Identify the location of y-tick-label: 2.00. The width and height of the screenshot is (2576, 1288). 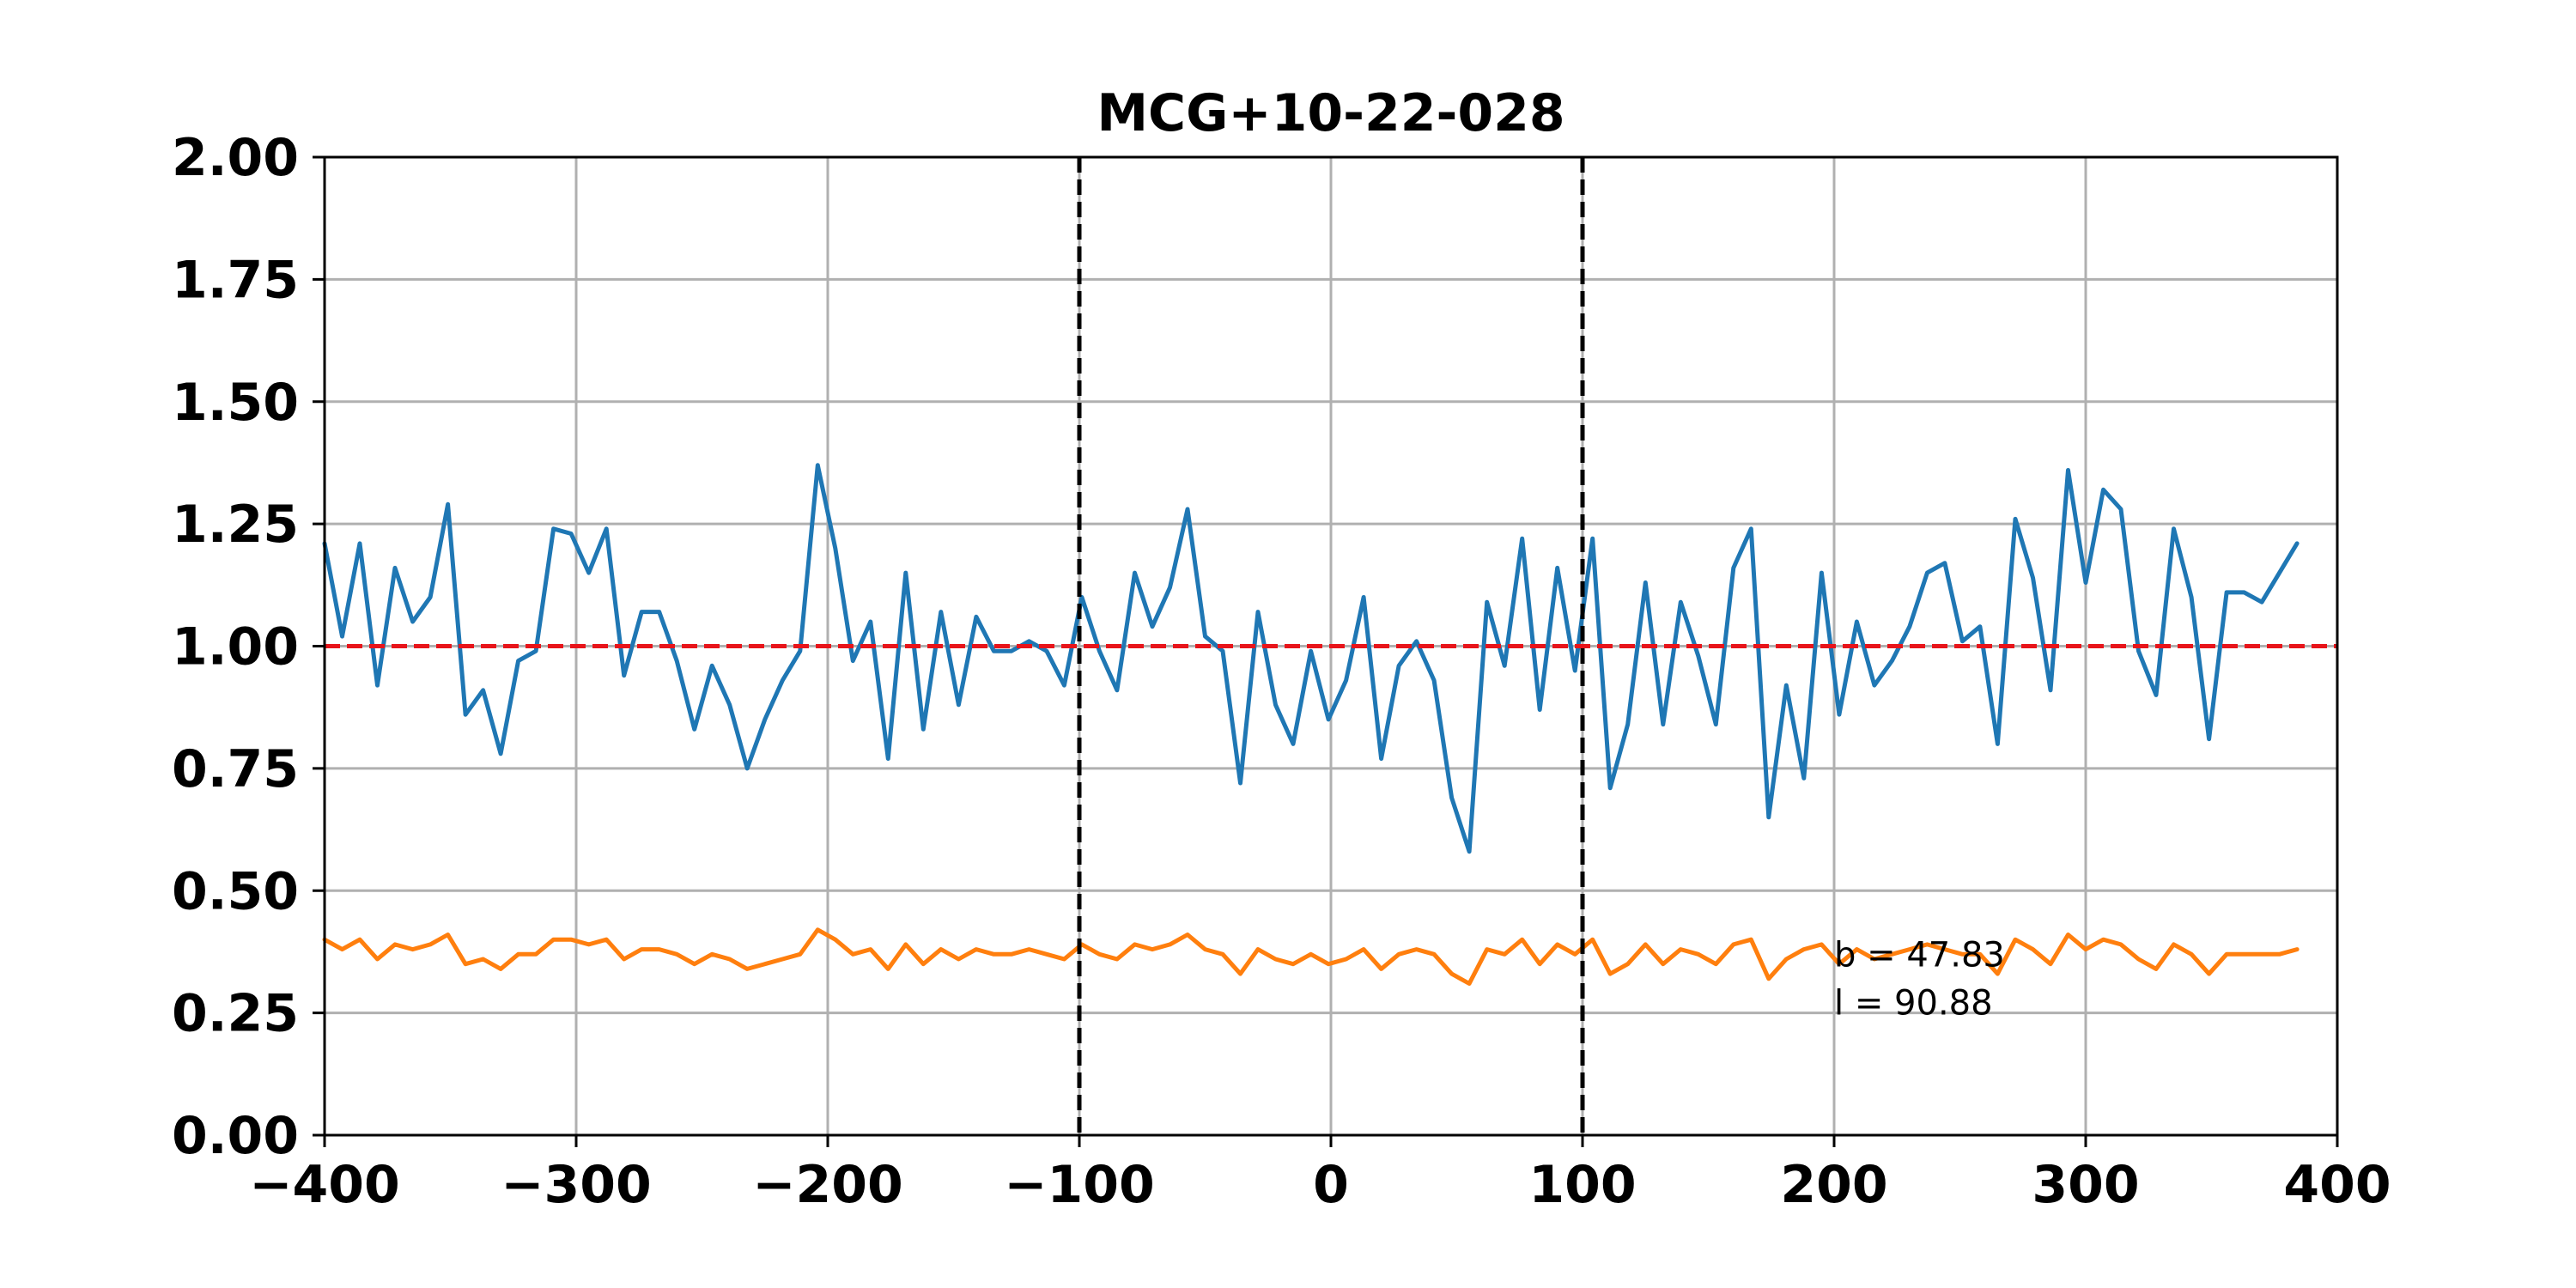
(236, 158).